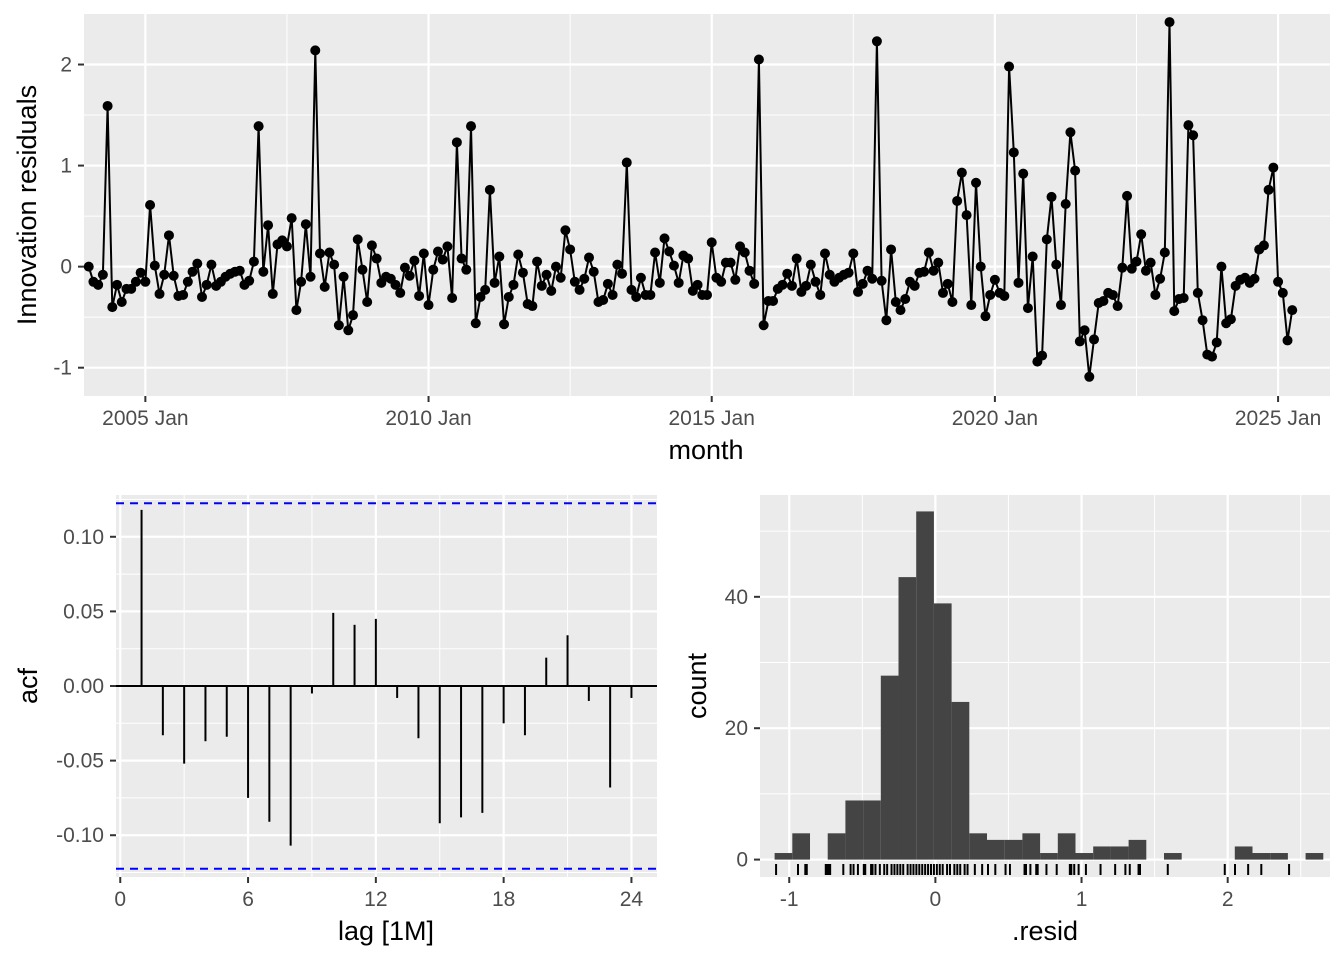 Image resolution: width=1344 pixels, height=960 pixels. Describe the element at coordinates (375, 899) in the screenshot. I see `x-tick-label: 12` at that location.